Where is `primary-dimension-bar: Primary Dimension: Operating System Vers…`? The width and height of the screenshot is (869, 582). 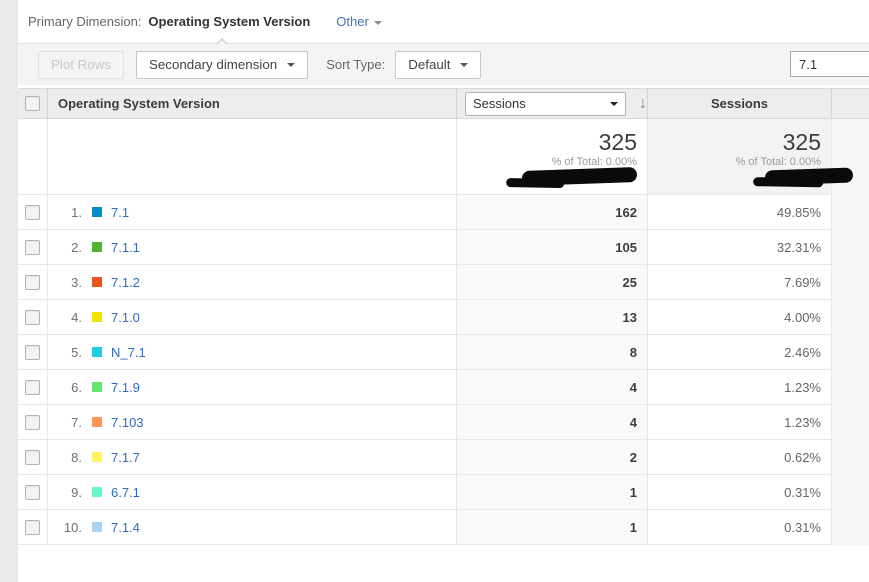
primary-dimension-bar: Primary Dimension: Operating System Vers… is located at coordinates (443, 21).